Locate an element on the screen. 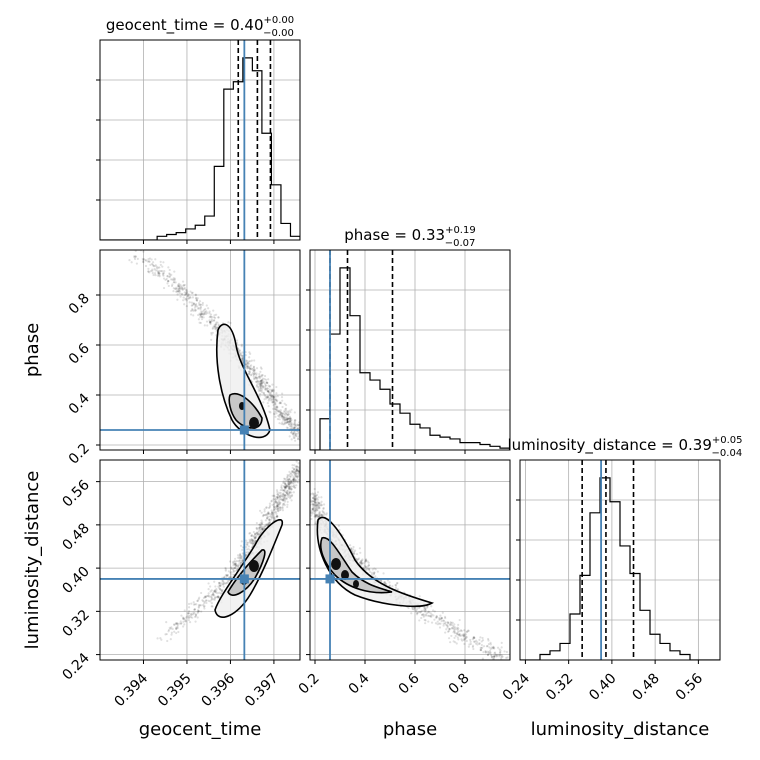  histogram-steps is located at coordinates (620, 568).